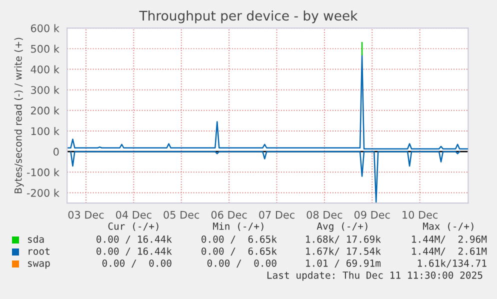  I want to click on legend-label: sda, so click(36, 239).